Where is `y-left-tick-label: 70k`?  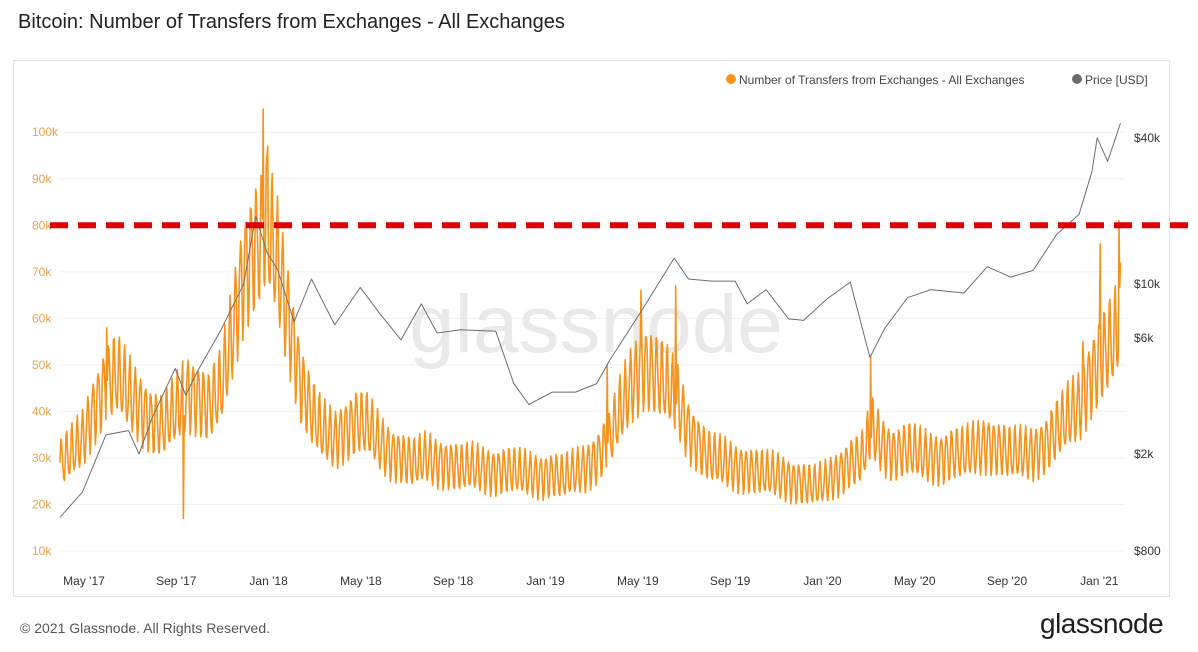
y-left-tick-label: 70k is located at coordinates (42, 272).